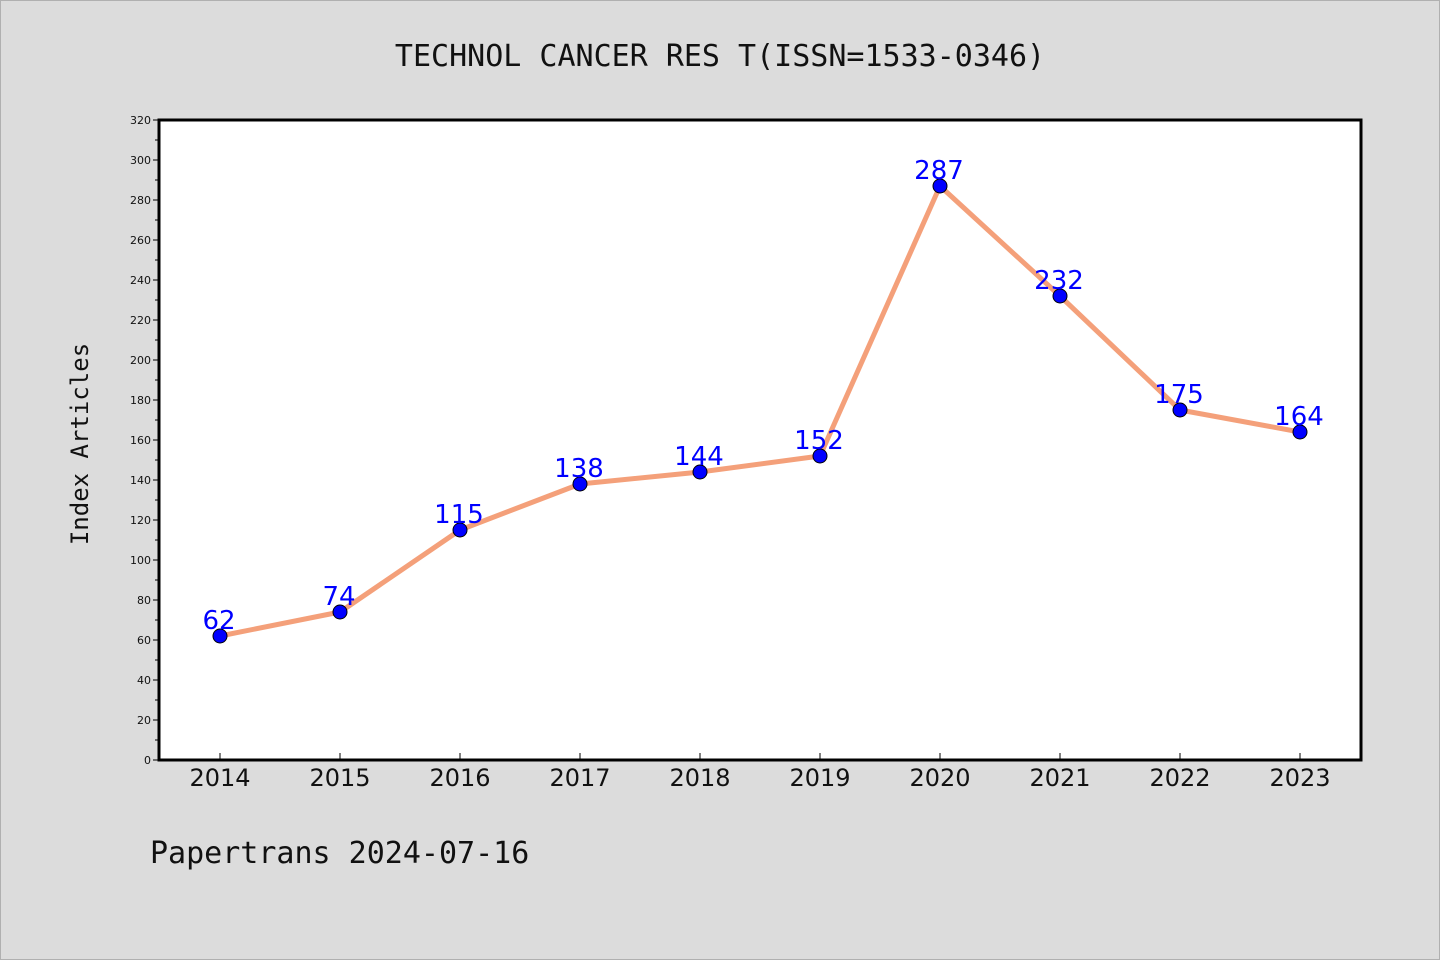  What do you see at coordinates (720, 56) in the screenshot?
I see `chart-title: TECHNOL CANCER RES T(ISSN=1533-0346)` at bounding box center [720, 56].